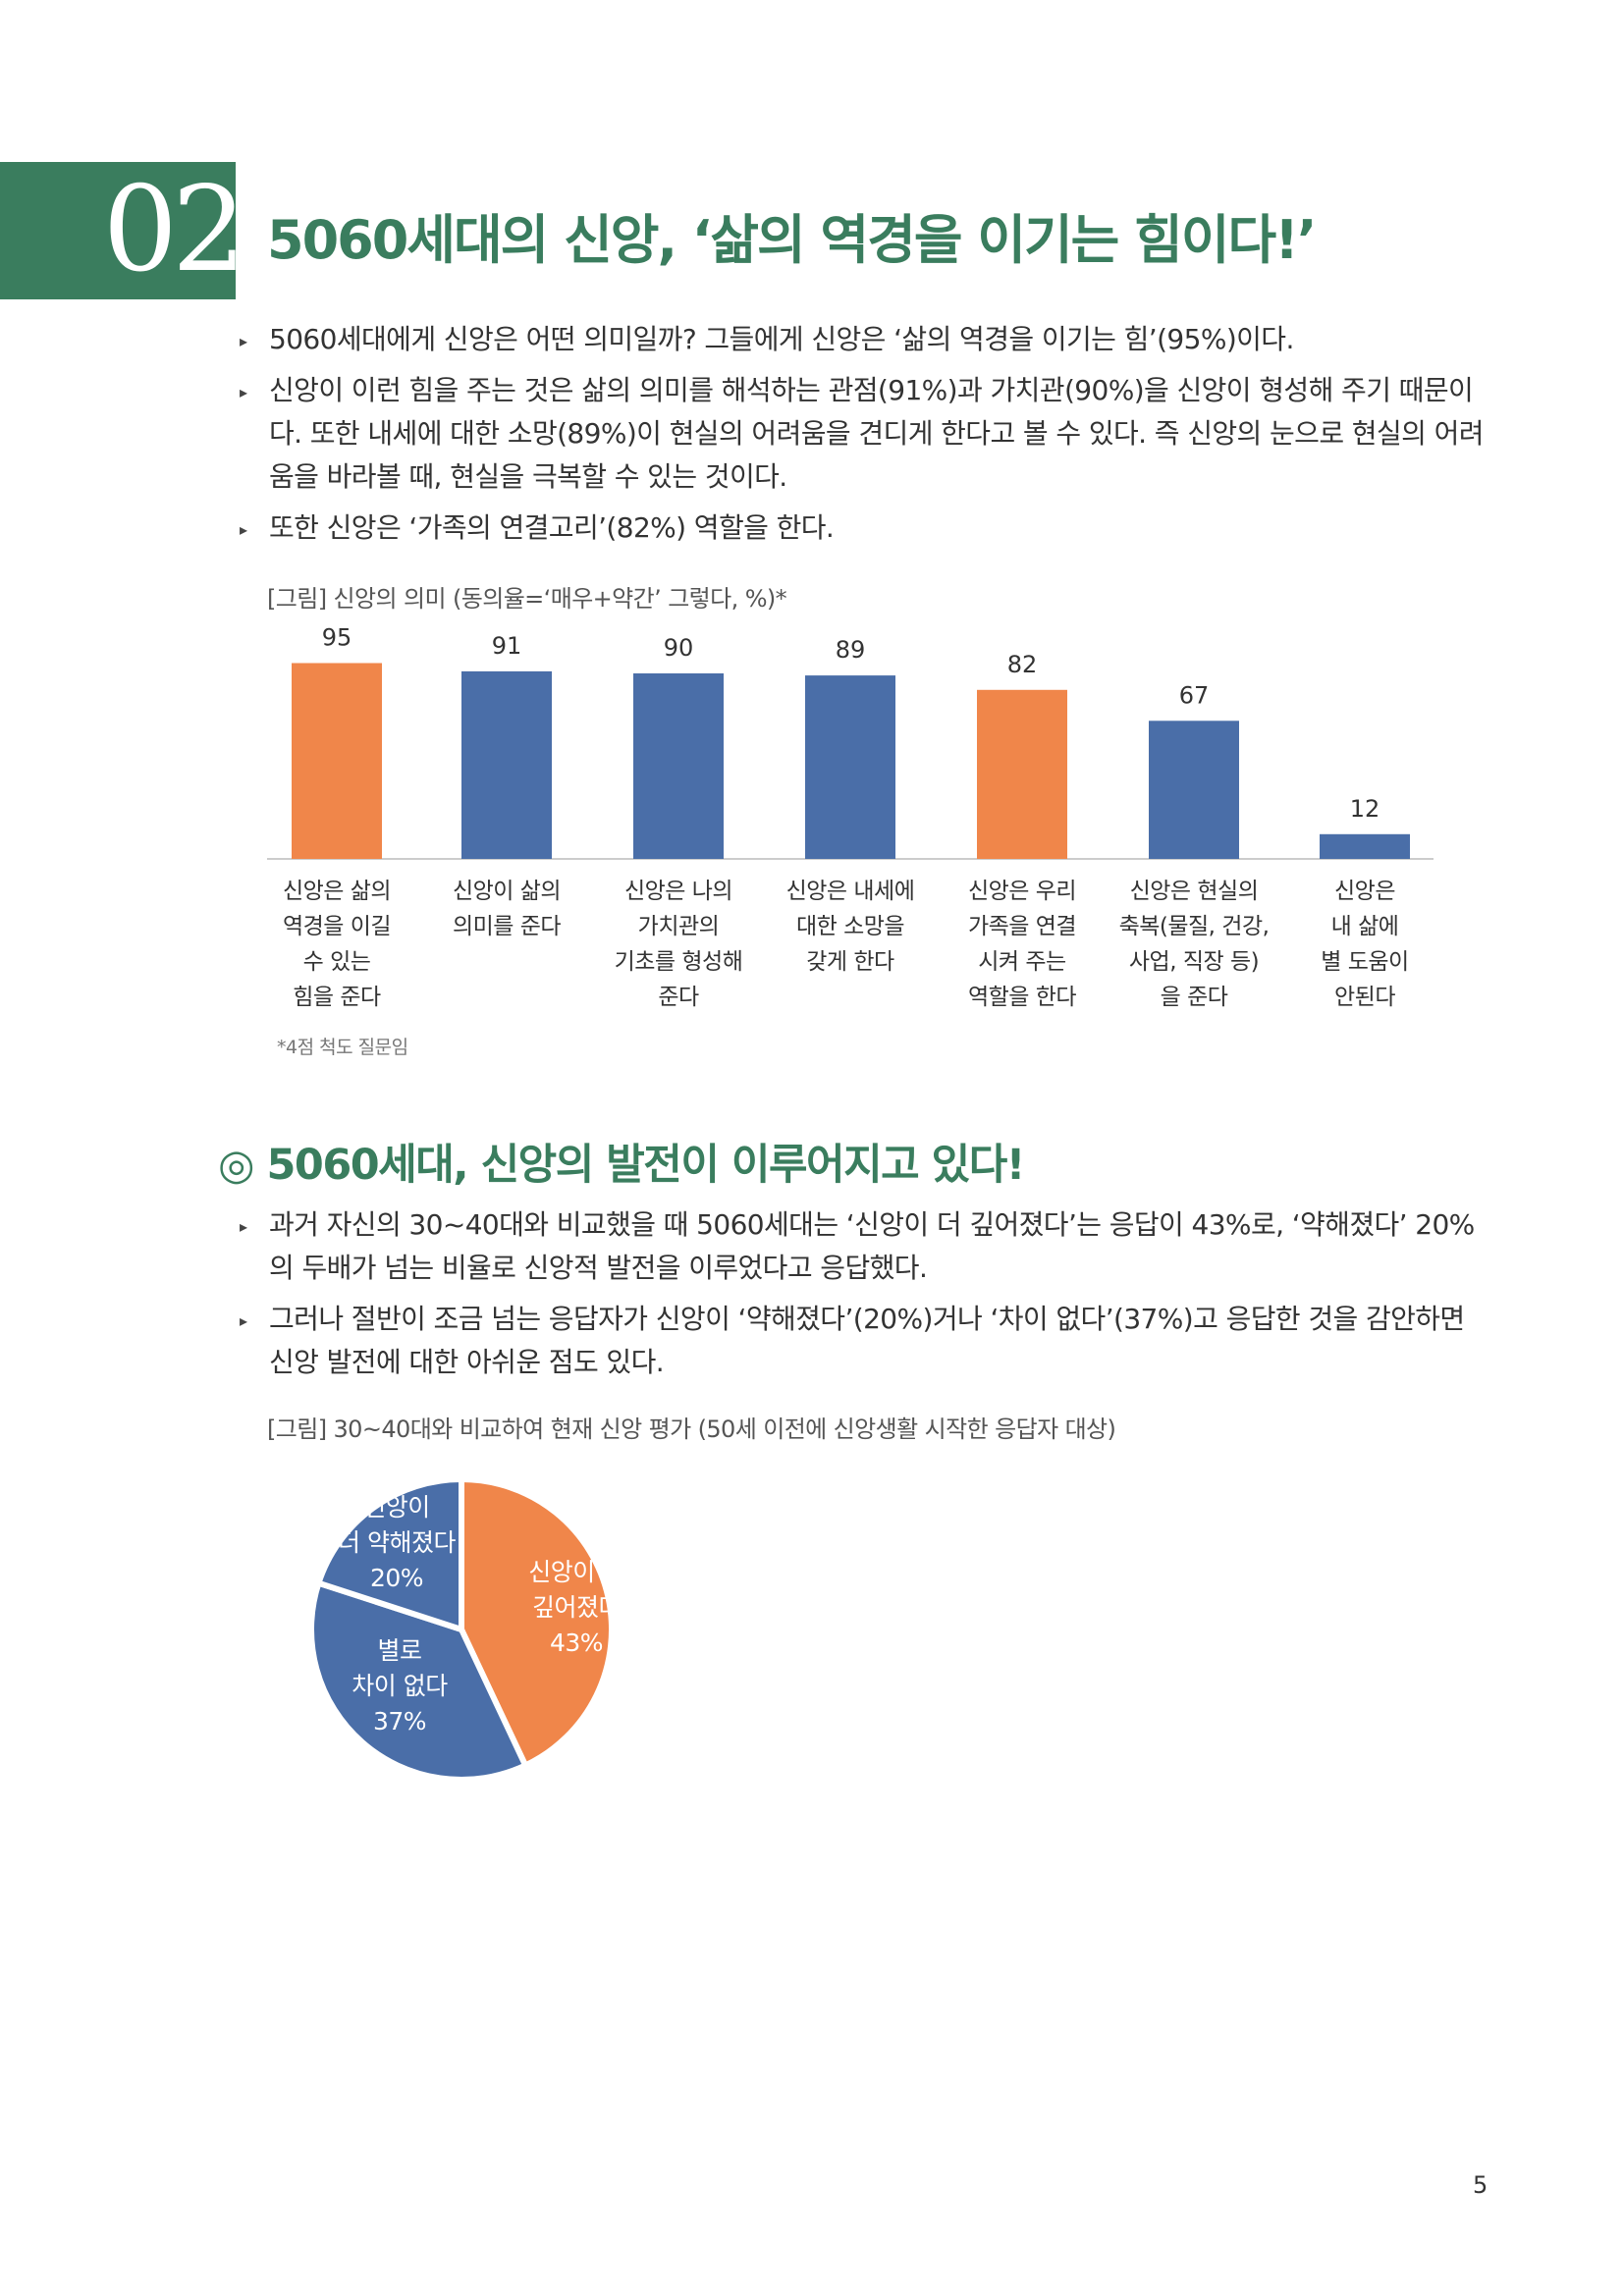 Image resolution: width=1623 pixels, height=2296 pixels. What do you see at coordinates (337, 891) in the screenshot?
I see `bar-category-label: 신앙은 삶의` at bounding box center [337, 891].